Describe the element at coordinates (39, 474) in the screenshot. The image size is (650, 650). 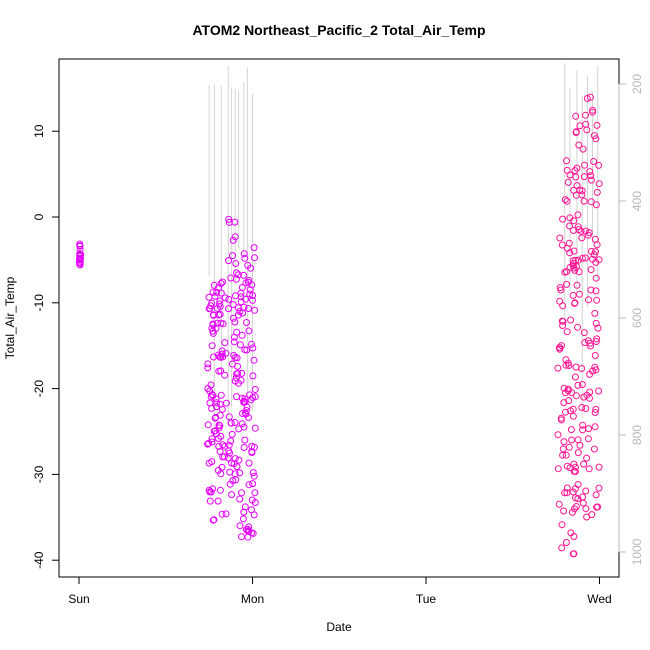
I see `y-tick-label: -30` at that location.